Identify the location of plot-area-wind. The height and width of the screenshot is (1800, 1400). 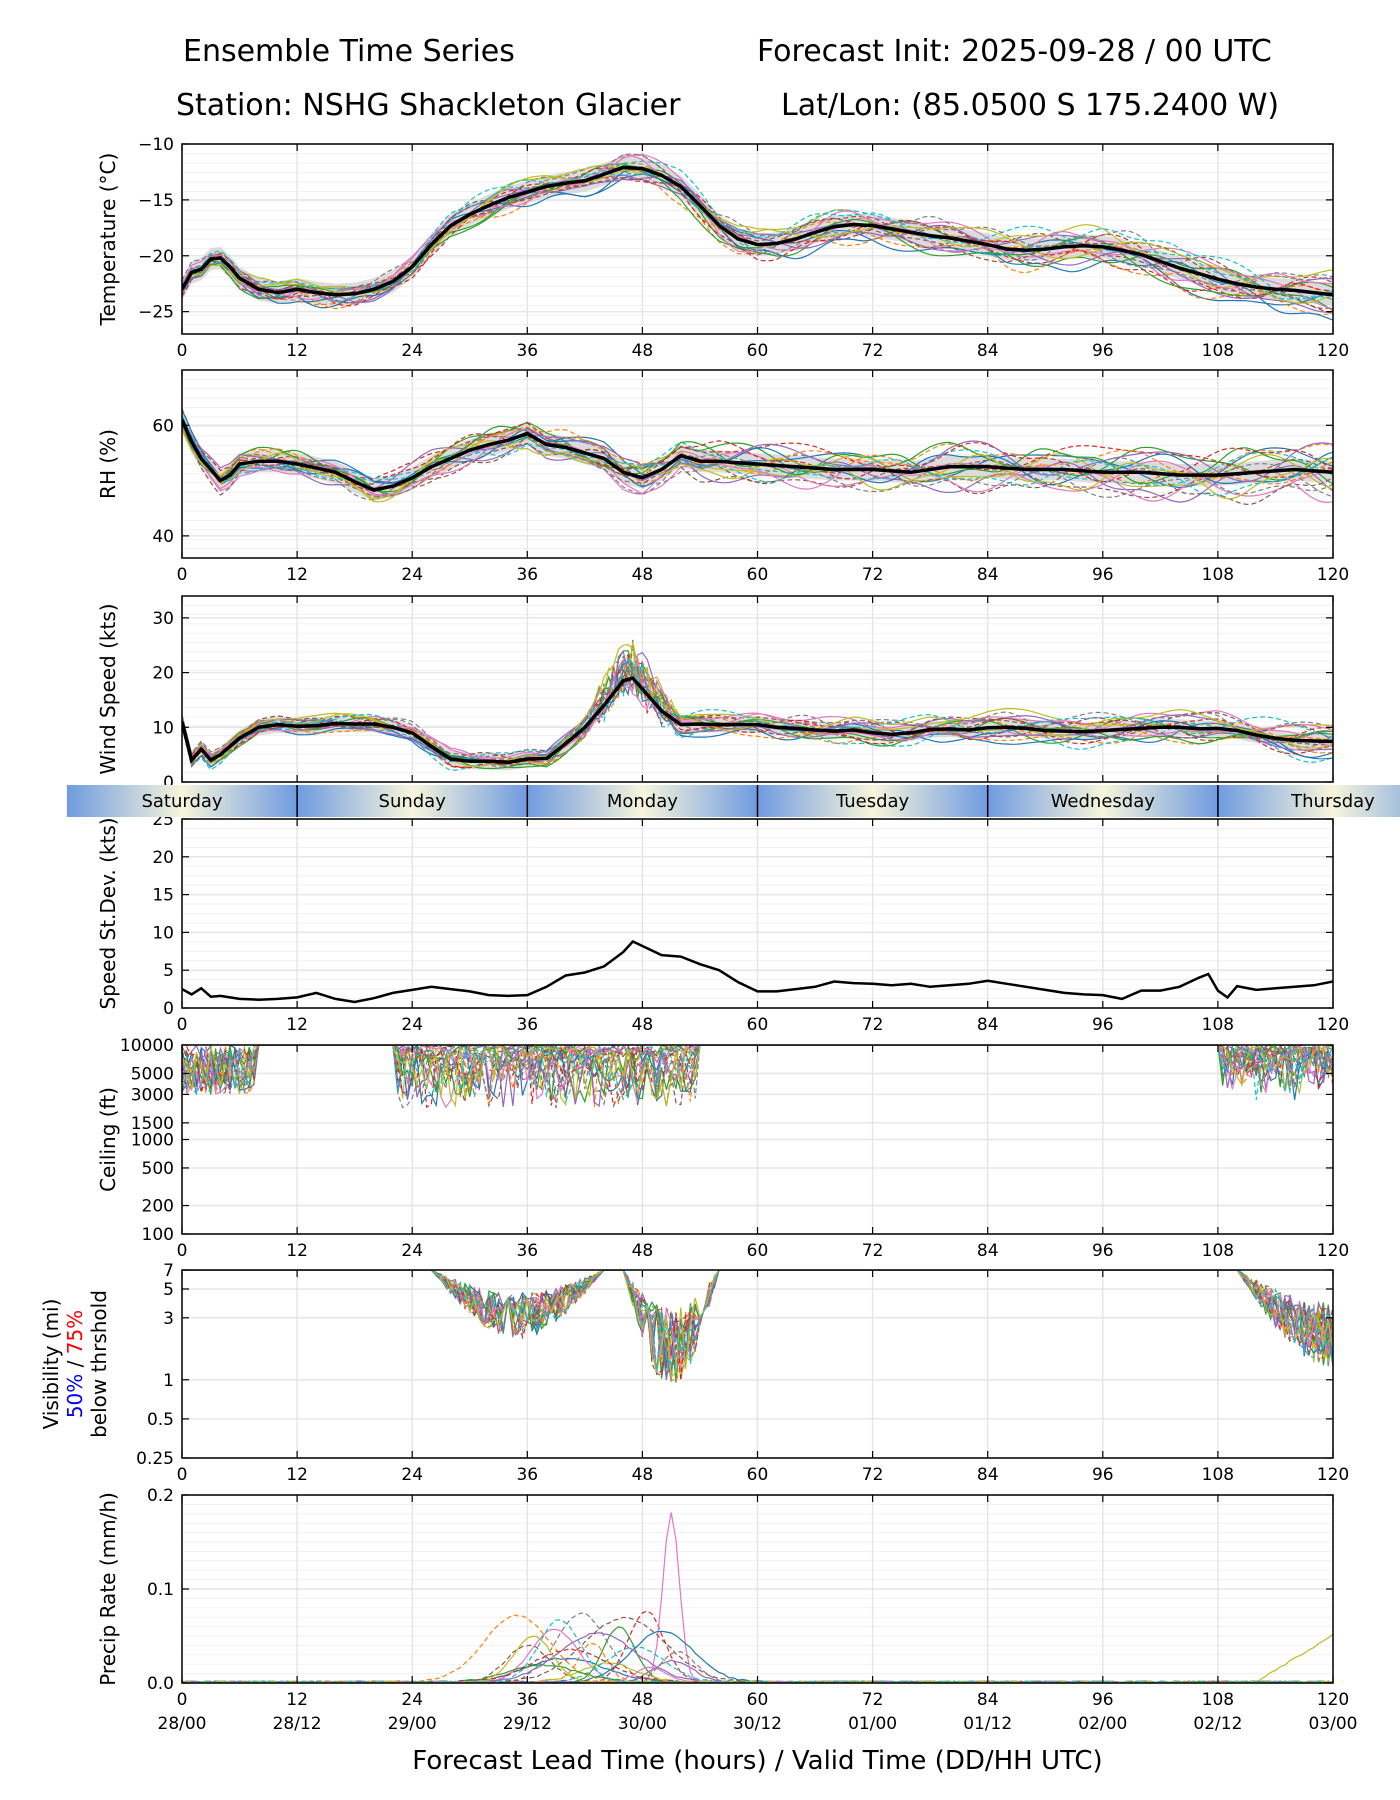
(757, 705).